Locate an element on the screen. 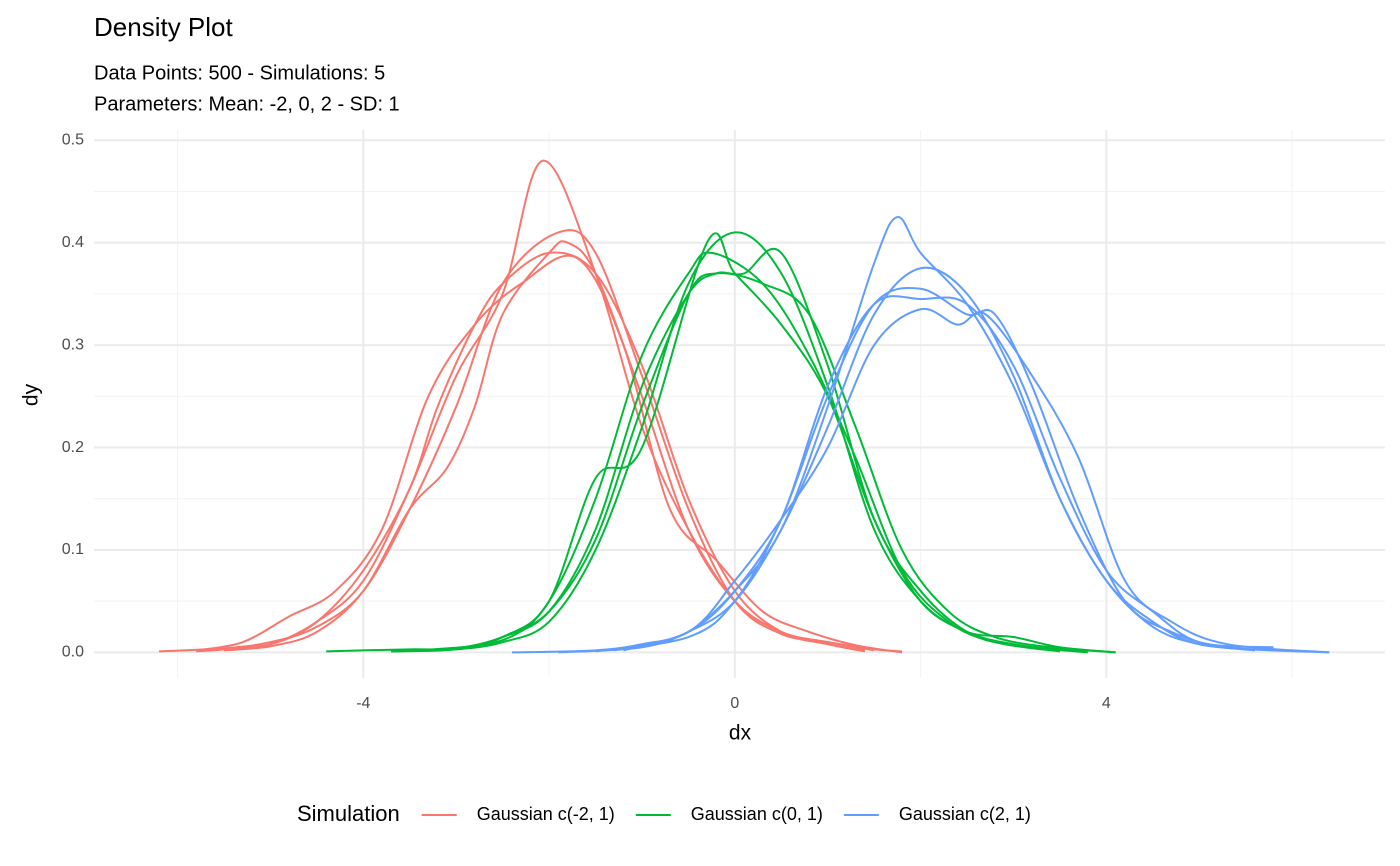 The image size is (1400, 866). y-tick-label: 0.5 is located at coordinates (73, 139).